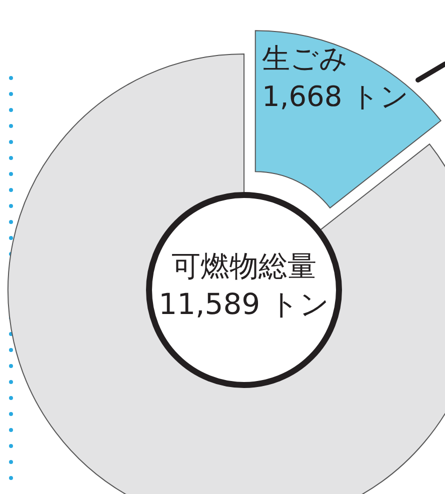 The image size is (445, 494). What do you see at coordinates (305, 58) in the screenshot?
I see `slice-label: 生ごみ` at bounding box center [305, 58].